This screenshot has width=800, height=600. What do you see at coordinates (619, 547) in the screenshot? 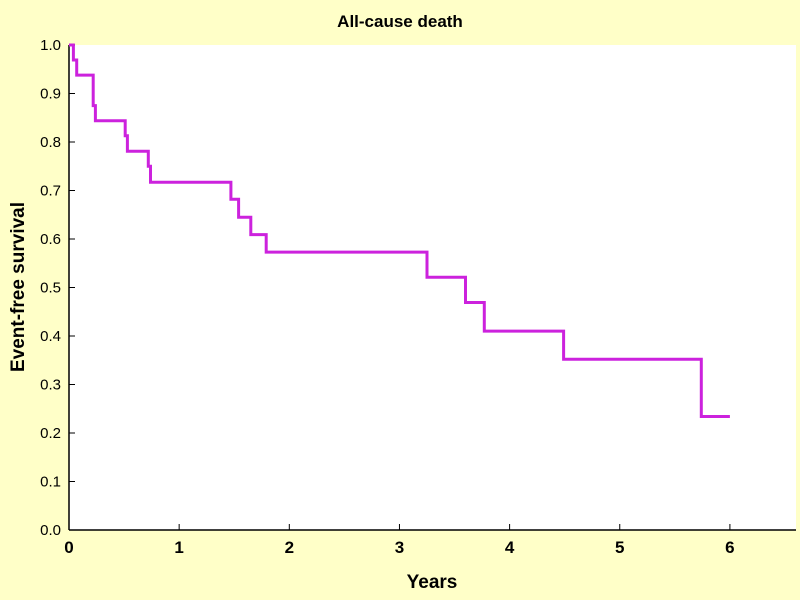
I see `x-tick-label: 5` at bounding box center [619, 547].